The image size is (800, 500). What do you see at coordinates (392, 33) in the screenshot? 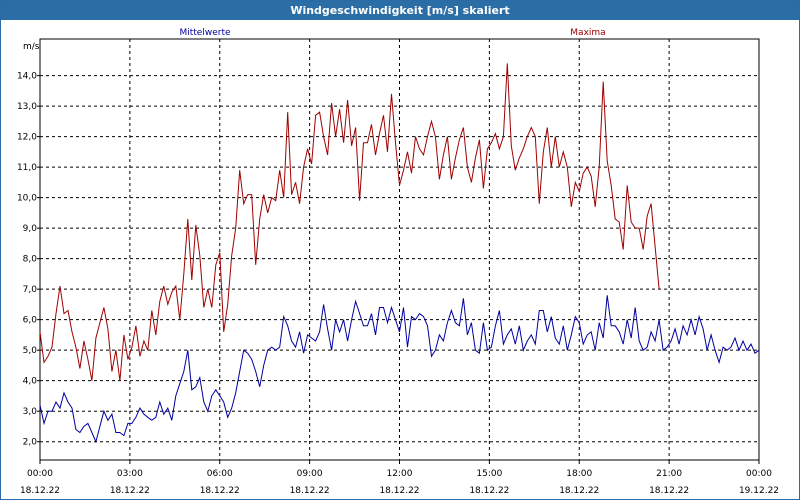
I see `legend: Mittelwerte Maxima` at bounding box center [392, 33].